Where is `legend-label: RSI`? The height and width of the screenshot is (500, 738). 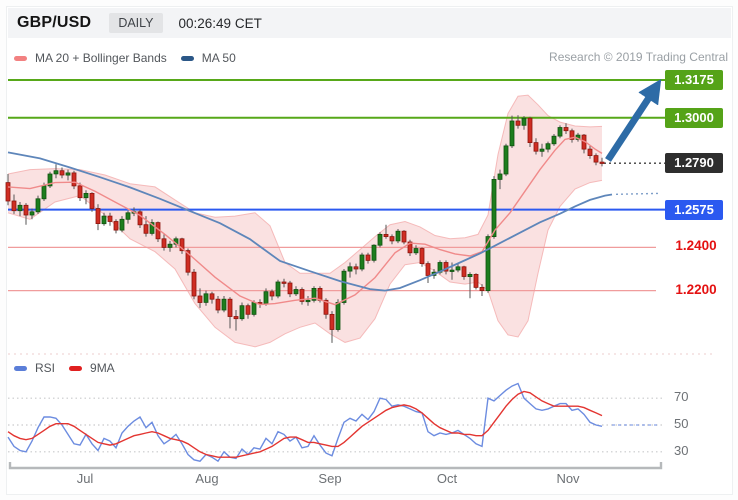
legend-label: RSI is located at coordinates (45, 368).